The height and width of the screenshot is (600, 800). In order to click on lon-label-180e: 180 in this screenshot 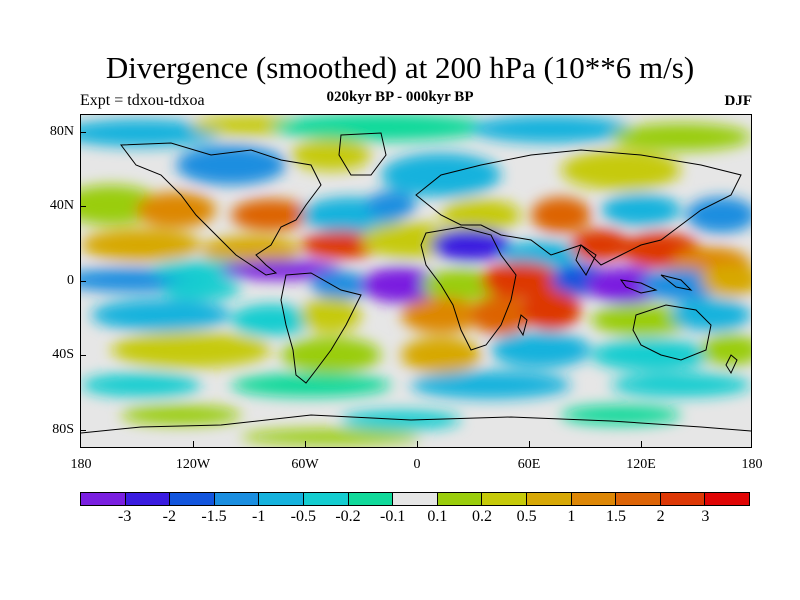, I will do `click(752, 464)`.